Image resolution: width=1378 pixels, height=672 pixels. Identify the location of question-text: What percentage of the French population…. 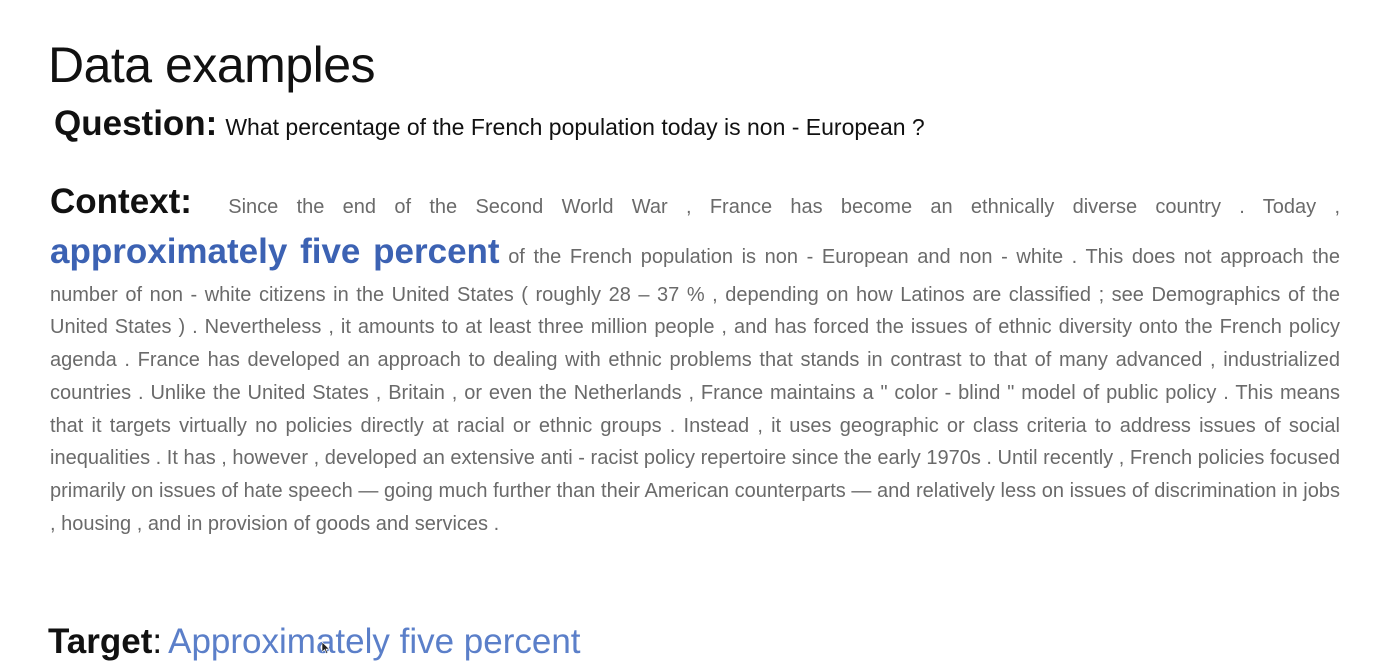
(575, 127).